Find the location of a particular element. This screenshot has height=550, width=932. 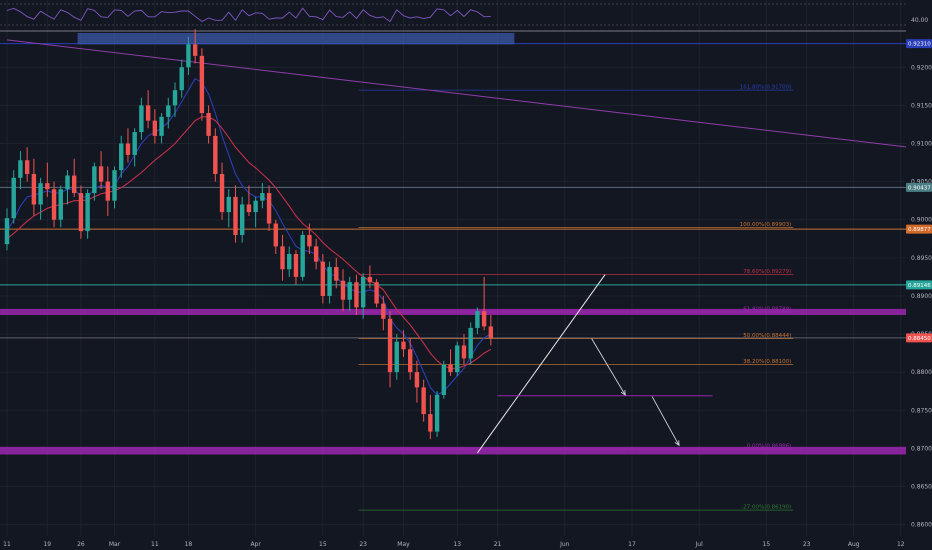

trendline is located at coordinates (541, 364).